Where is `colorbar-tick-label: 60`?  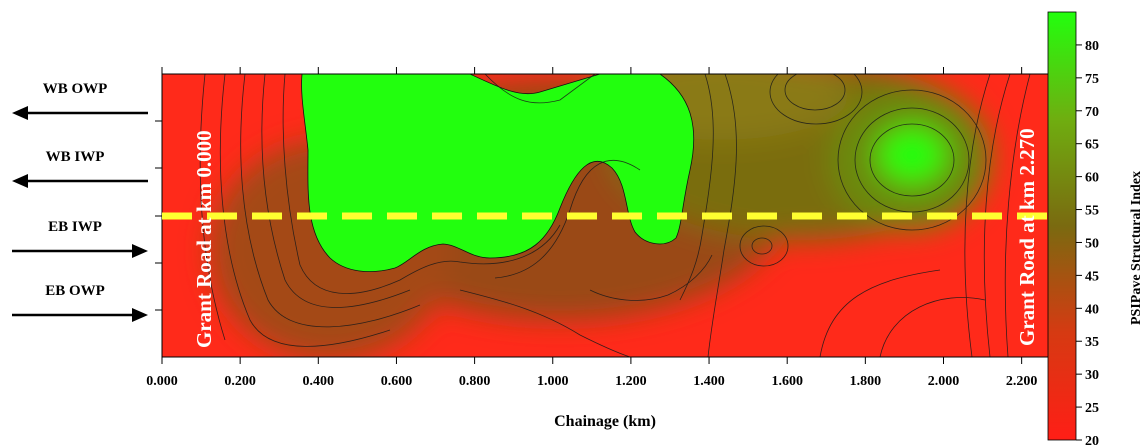
colorbar-tick-label: 60 is located at coordinates (1092, 178).